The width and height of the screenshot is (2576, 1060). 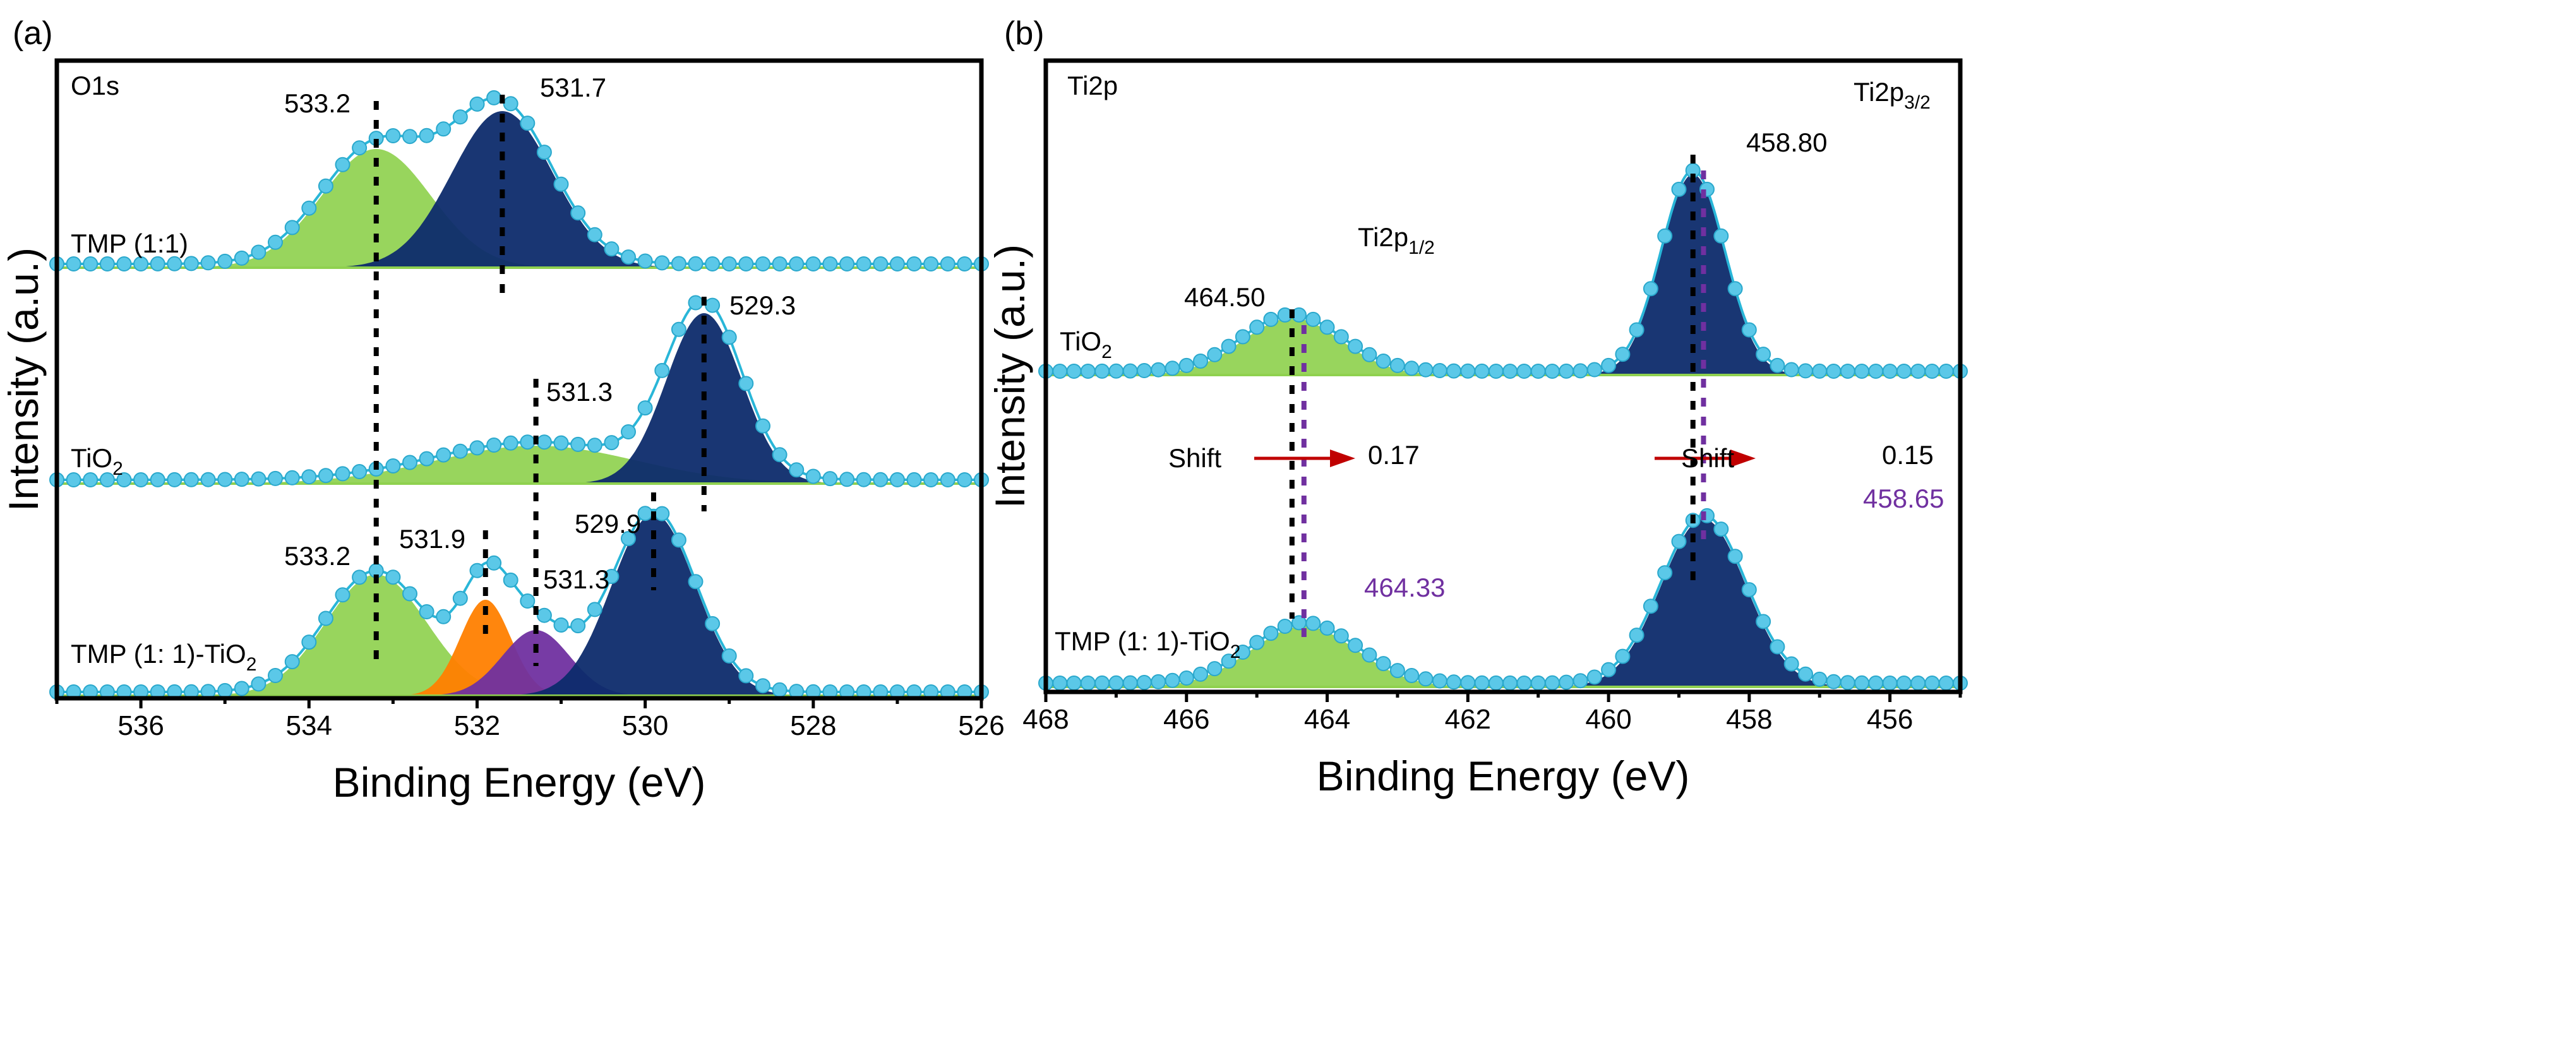 I want to click on peak-name-ti2p32: Ti2p3/2, so click(x=1892, y=95).